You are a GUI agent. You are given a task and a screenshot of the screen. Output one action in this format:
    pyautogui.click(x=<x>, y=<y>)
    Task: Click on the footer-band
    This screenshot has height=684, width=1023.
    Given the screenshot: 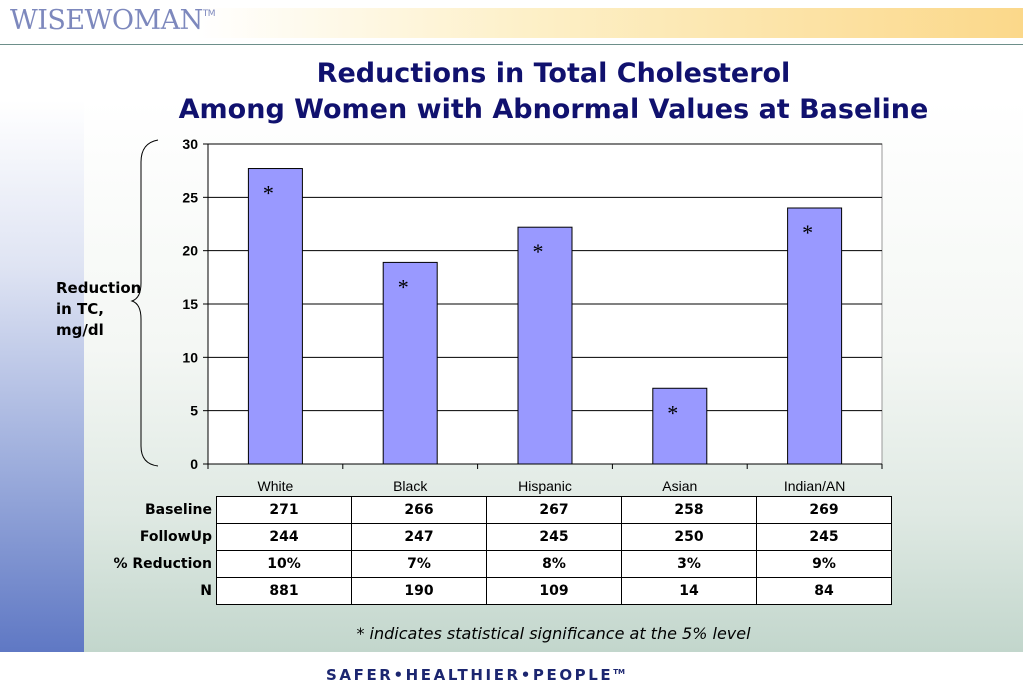 What is the action you would take?
    pyautogui.click(x=511, y=667)
    